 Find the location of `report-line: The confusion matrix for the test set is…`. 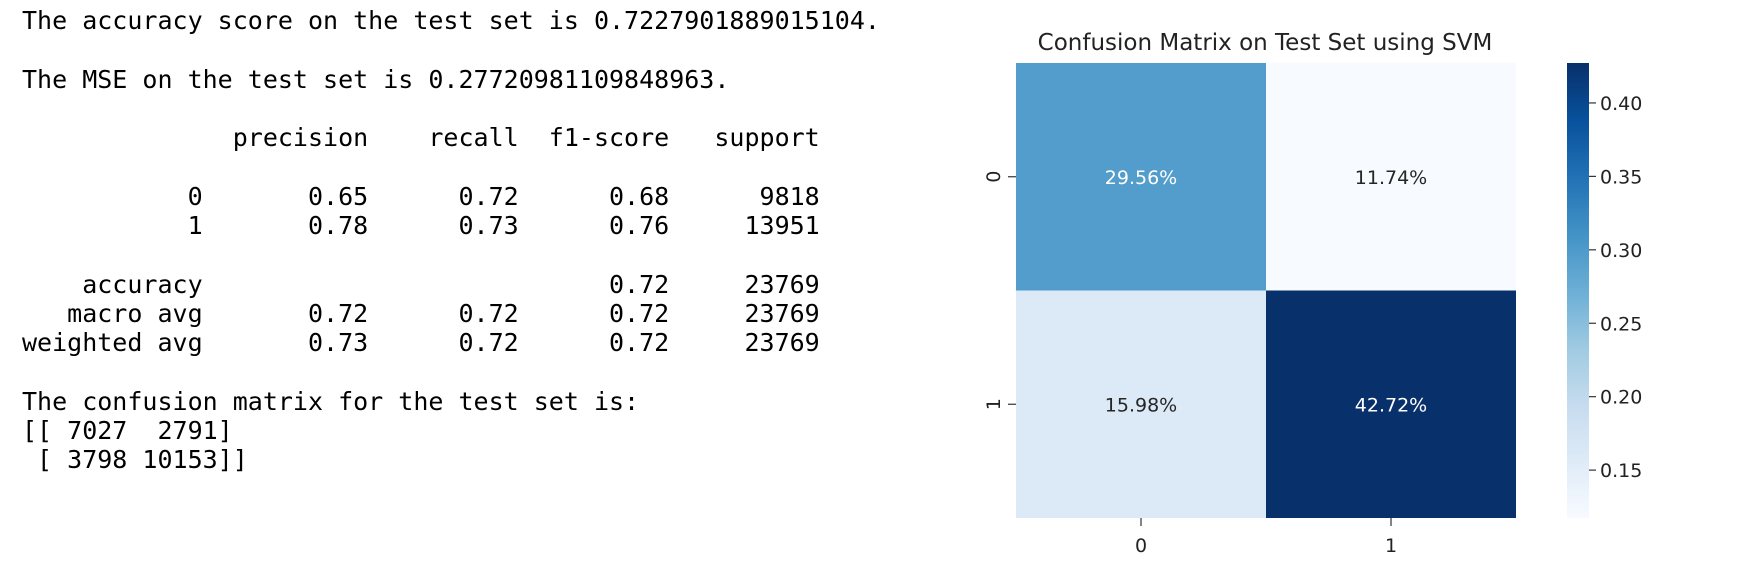

report-line: The confusion matrix for the test set is… is located at coordinates (331, 401).